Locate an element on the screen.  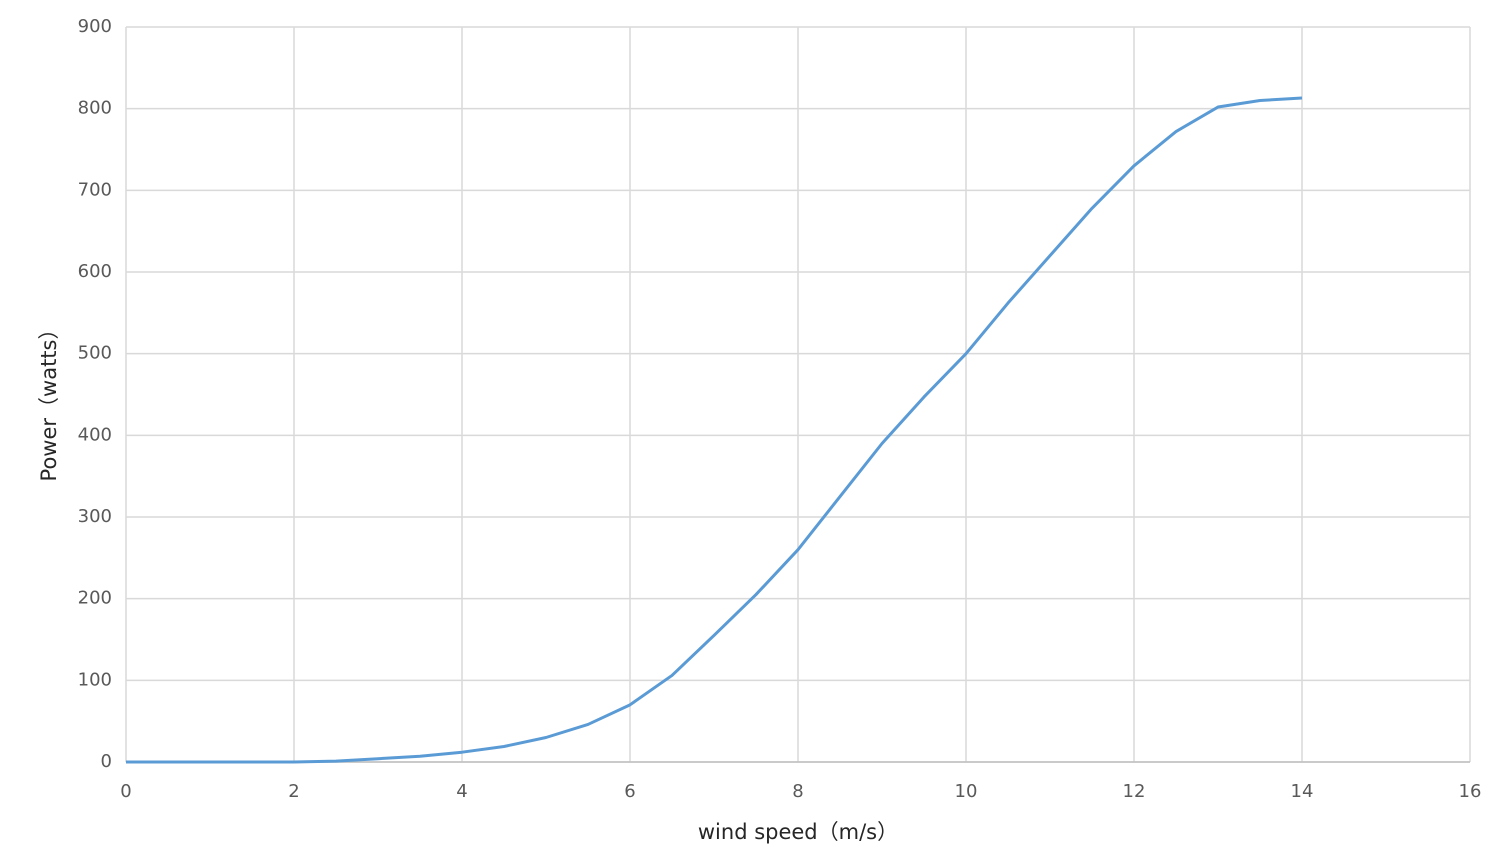
y-tick-label: 600 is located at coordinates (95, 271).